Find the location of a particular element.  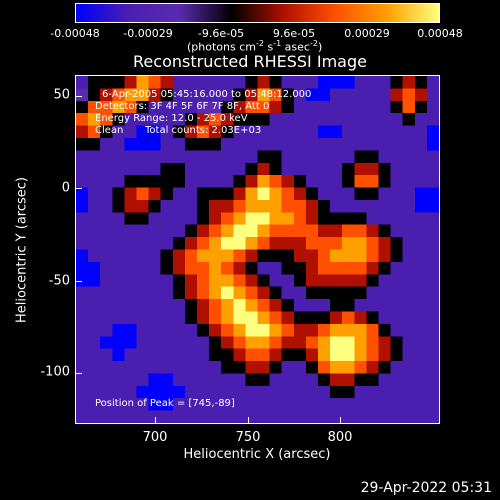

method-label: Clean is located at coordinates (109, 130).